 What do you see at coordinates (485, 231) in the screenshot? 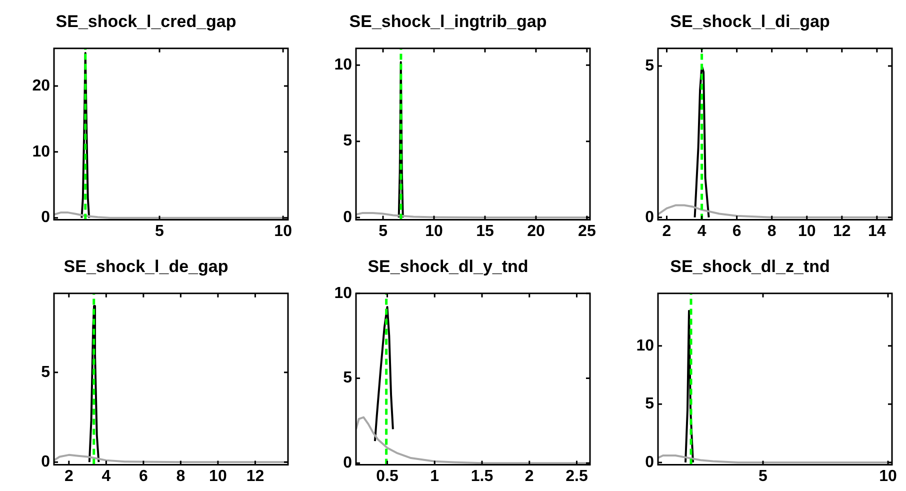
I see `x-tick-label: 15` at bounding box center [485, 231].